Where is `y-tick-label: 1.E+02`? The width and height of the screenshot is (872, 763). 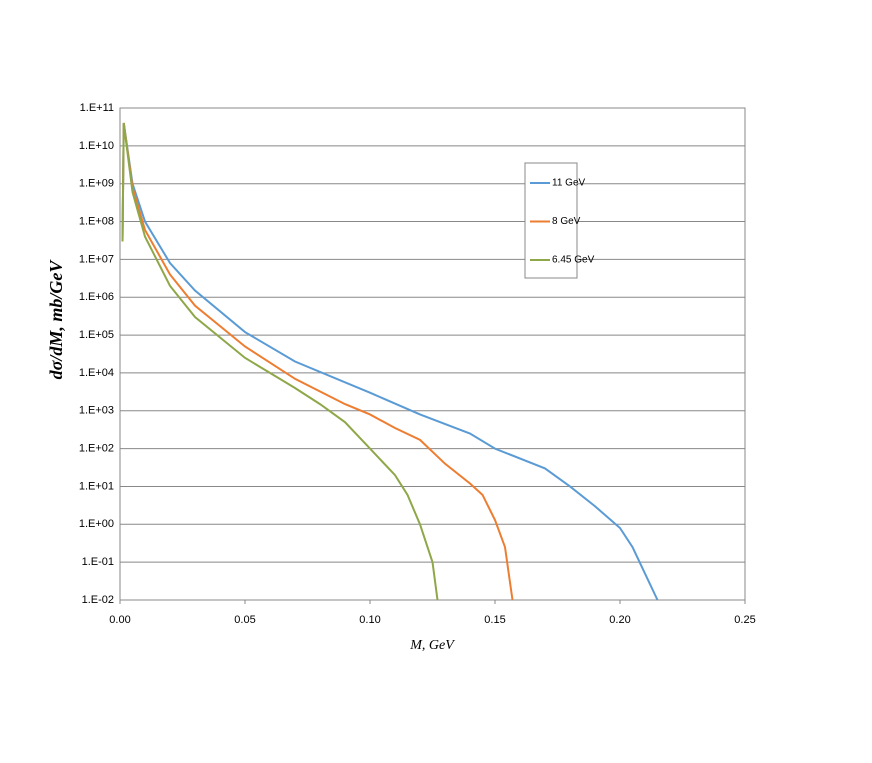 y-tick-label: 1.E+02 is located at coordinates (96, 449).